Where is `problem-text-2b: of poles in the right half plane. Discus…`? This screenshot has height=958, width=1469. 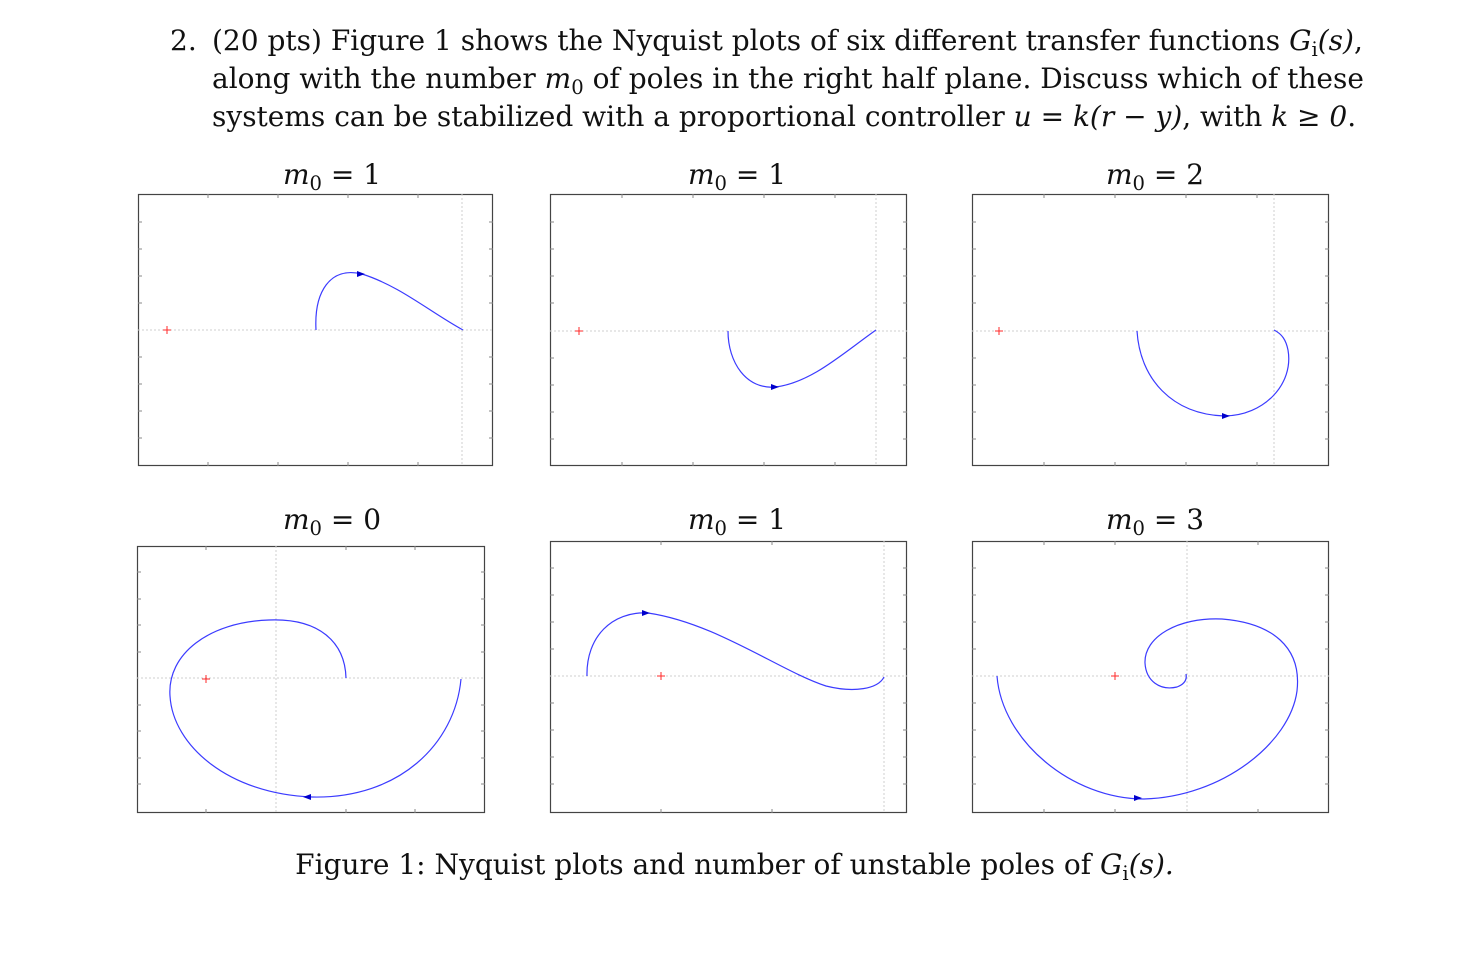
problem-text-2b: of poles in the right half plane. Discus… is located at coordinates (978, 78).